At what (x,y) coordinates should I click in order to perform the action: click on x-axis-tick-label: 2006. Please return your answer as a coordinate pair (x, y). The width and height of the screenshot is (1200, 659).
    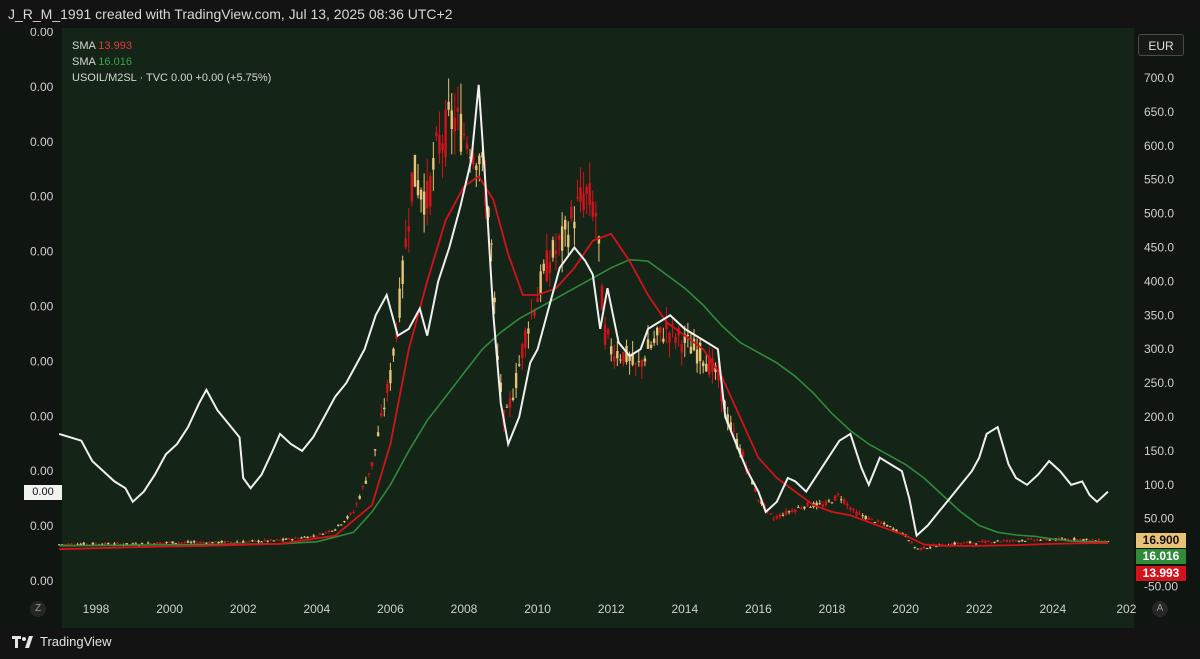
    Looking at the image, I should click on (390, 609).